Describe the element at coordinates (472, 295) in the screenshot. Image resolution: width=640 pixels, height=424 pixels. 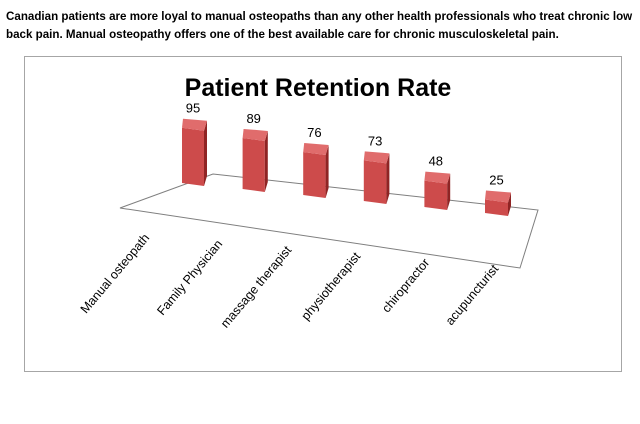
I see `category-label-6: acupuncturist` at that location.